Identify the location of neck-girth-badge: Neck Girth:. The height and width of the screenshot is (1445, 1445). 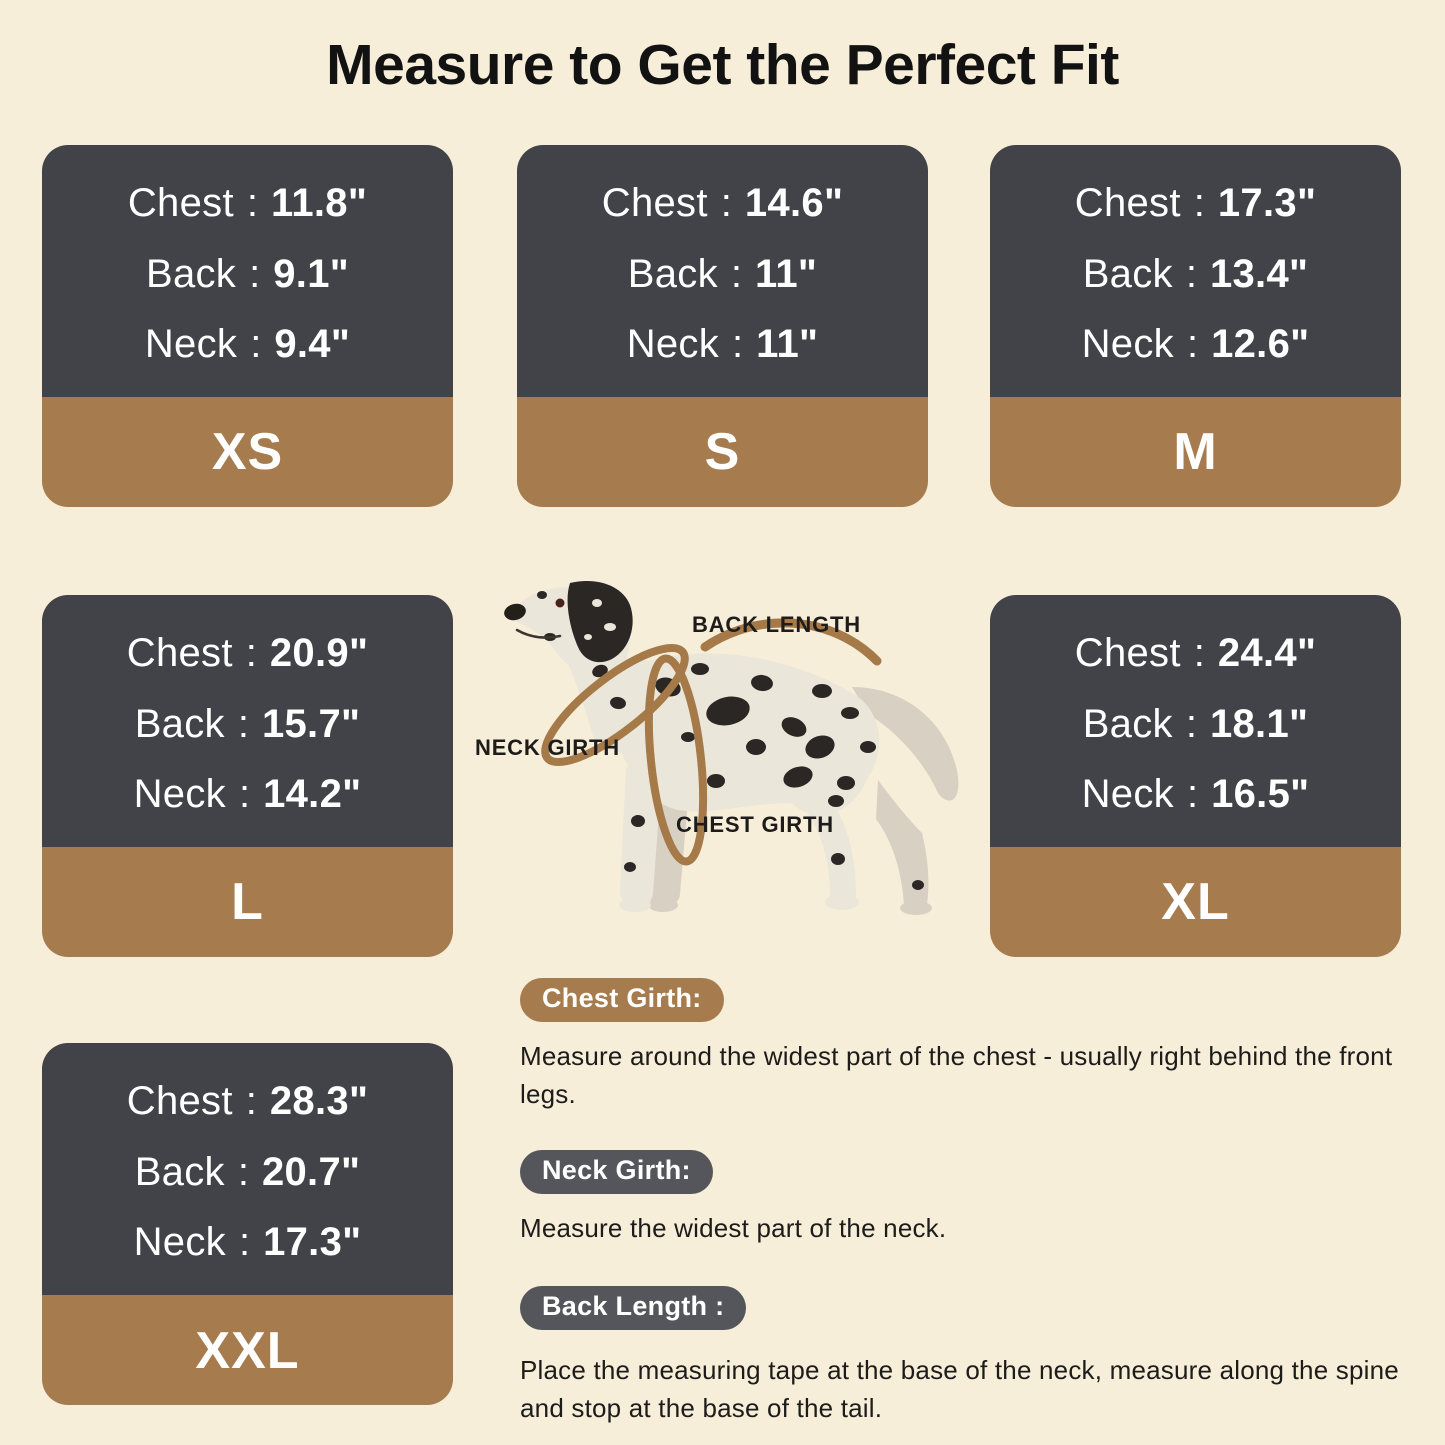
(616, 1172).